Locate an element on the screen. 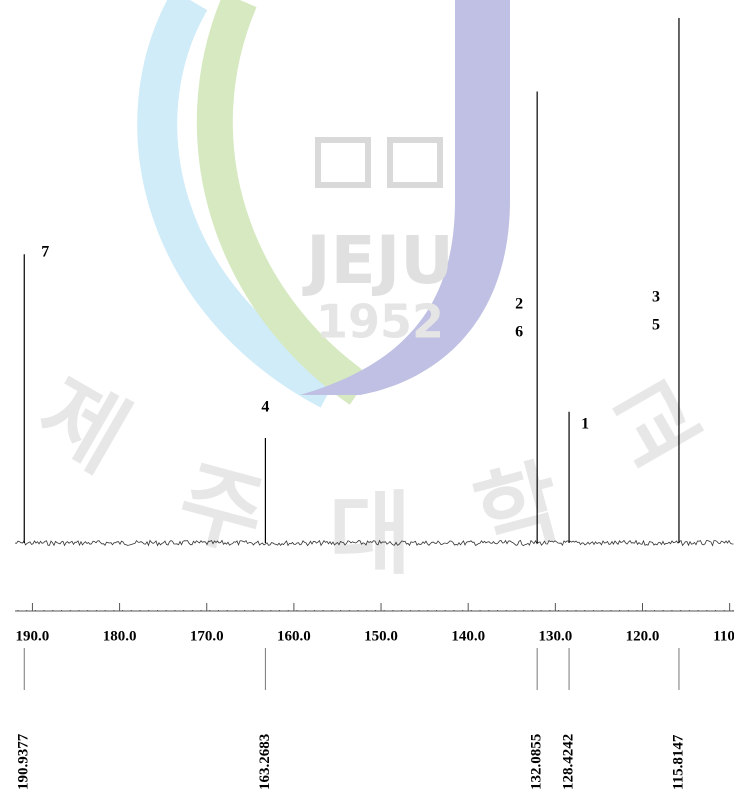 The height and width of the screenshot is (798, 734). peak-assignment: 5 is located at coordinates (656, 325).